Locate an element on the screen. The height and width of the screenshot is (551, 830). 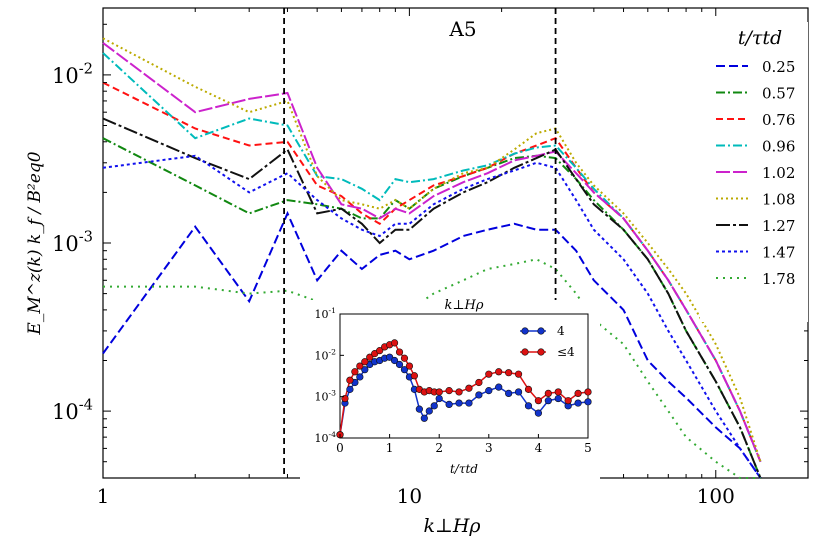
x-tick-label: 1 is located at coordinates (103, 496).